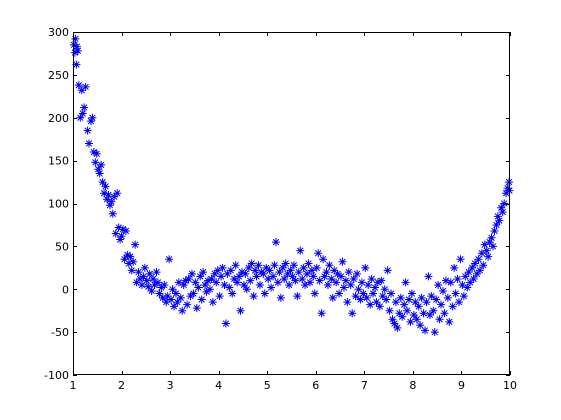  What do you see at coordinates (412, 385) in the screenshot?
I see `x-tick-label: 8` at bounding box center [412, 385].